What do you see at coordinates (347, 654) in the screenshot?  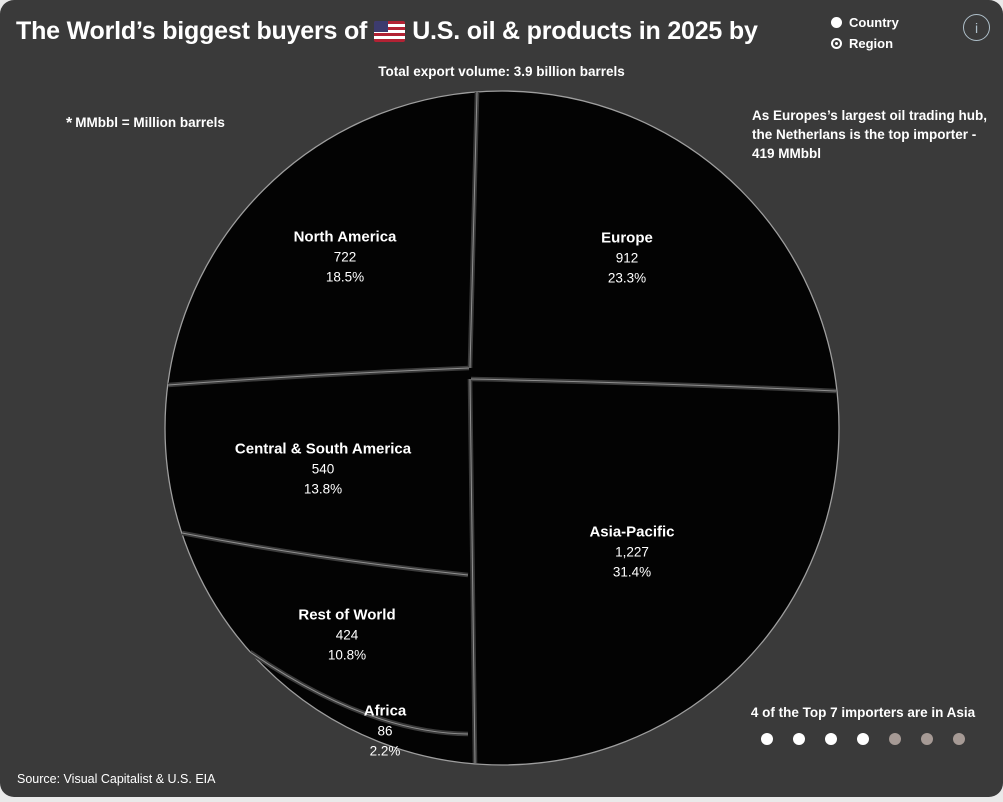 I see `region-percent: 10.8%` at bounding box center [347, 654].